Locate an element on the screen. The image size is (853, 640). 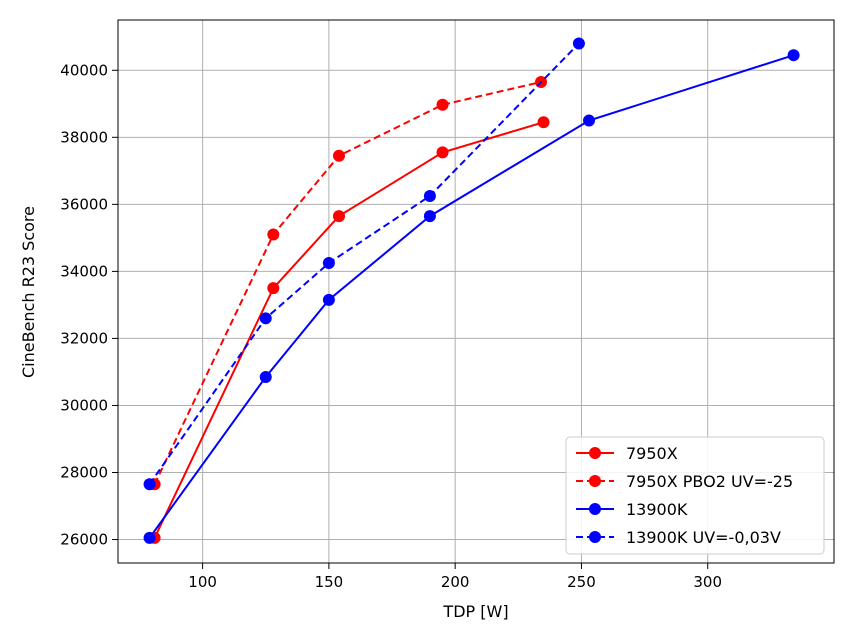
x-axis: 100 150 200 250 300 is located at coordinates (455, 577).